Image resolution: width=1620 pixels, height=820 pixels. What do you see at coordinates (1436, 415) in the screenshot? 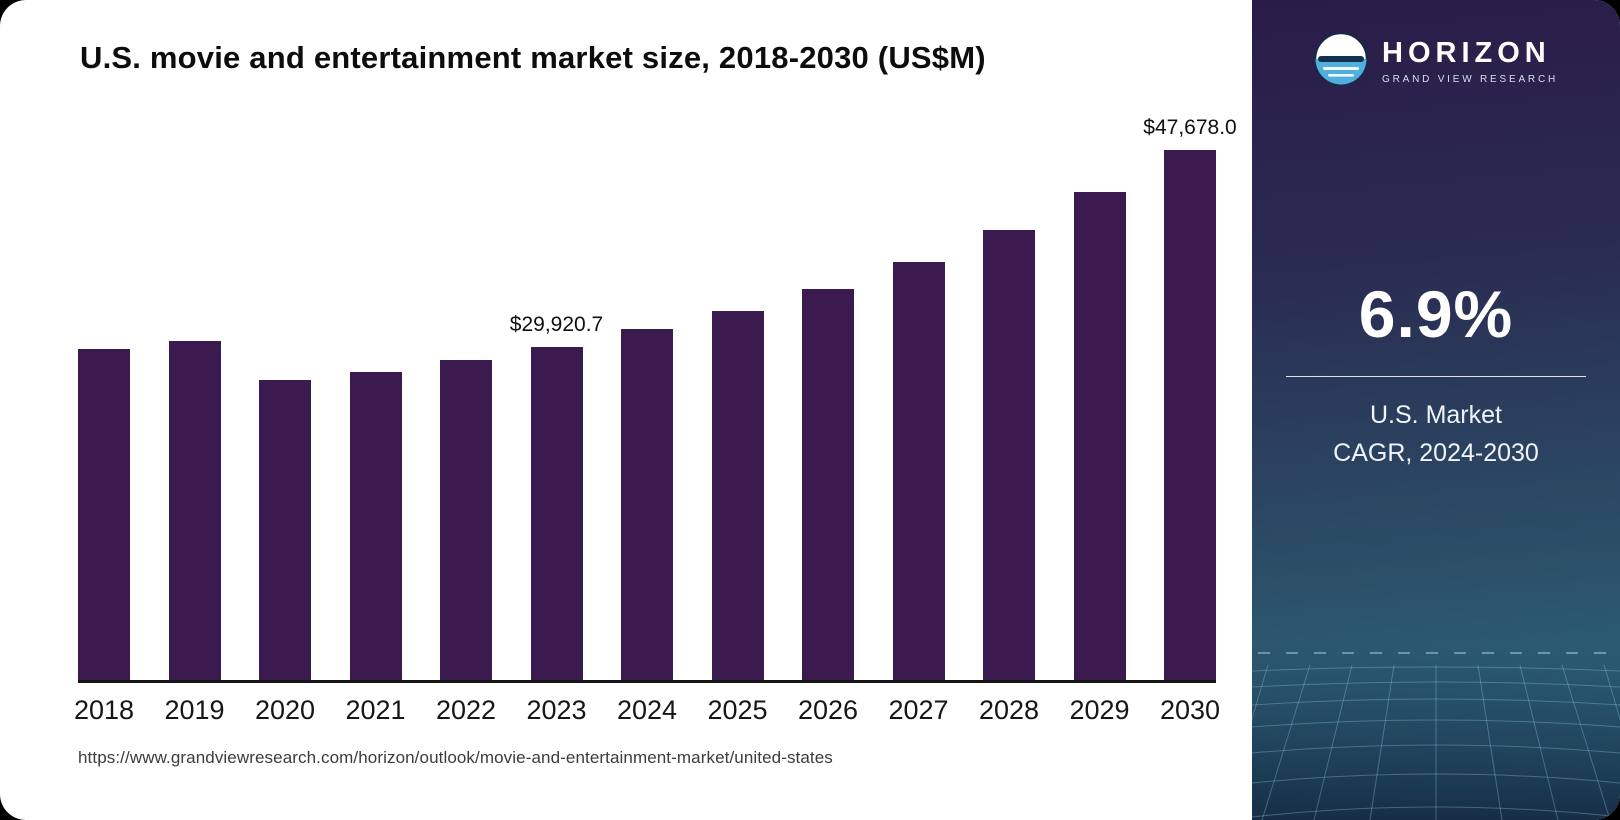
I see `cagr-label-line1: U.S. Market` at bounding box center [1436, 415].